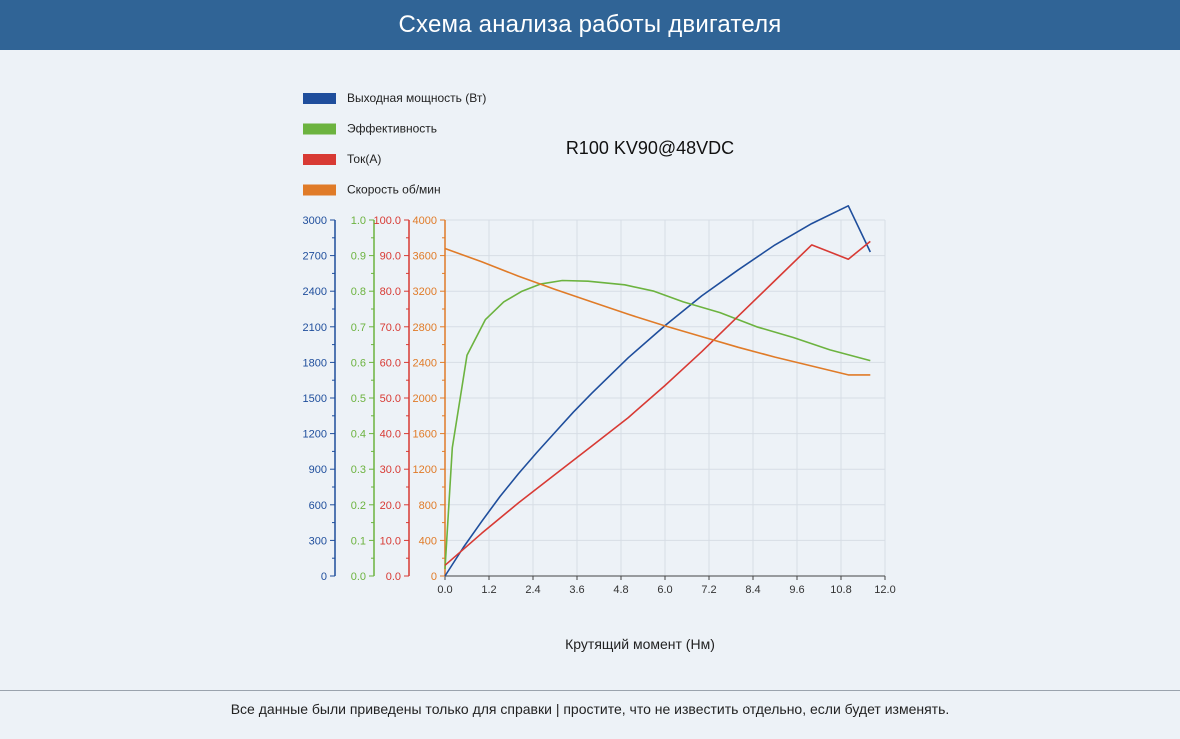  What do you see at coordinates (315, 435) in the screenshot?
I see `y-tick-label-power: 1200` at bounding box center [315, 435].